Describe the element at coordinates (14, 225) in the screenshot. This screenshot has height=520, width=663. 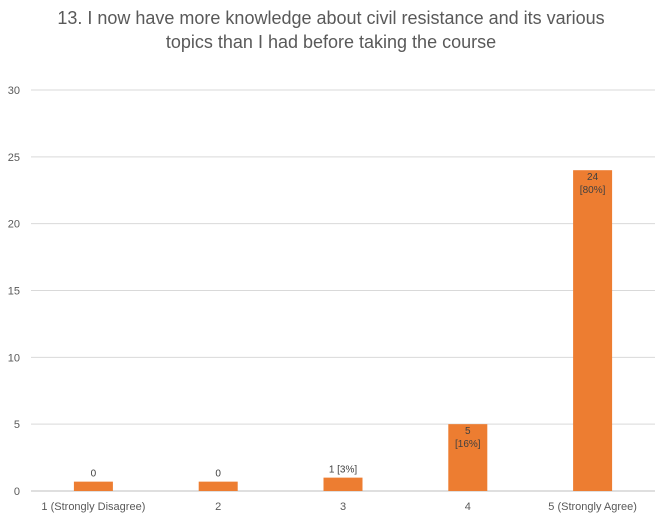
I see `y-tick-label: 20` at that location.